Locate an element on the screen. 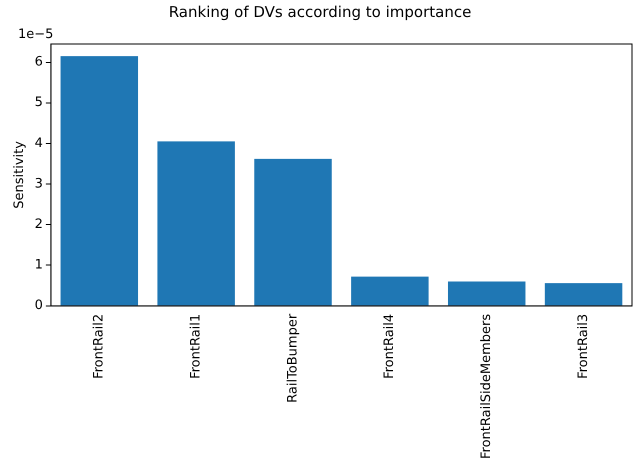  y-tick-label: 5 is located at coordinates (38, 102).